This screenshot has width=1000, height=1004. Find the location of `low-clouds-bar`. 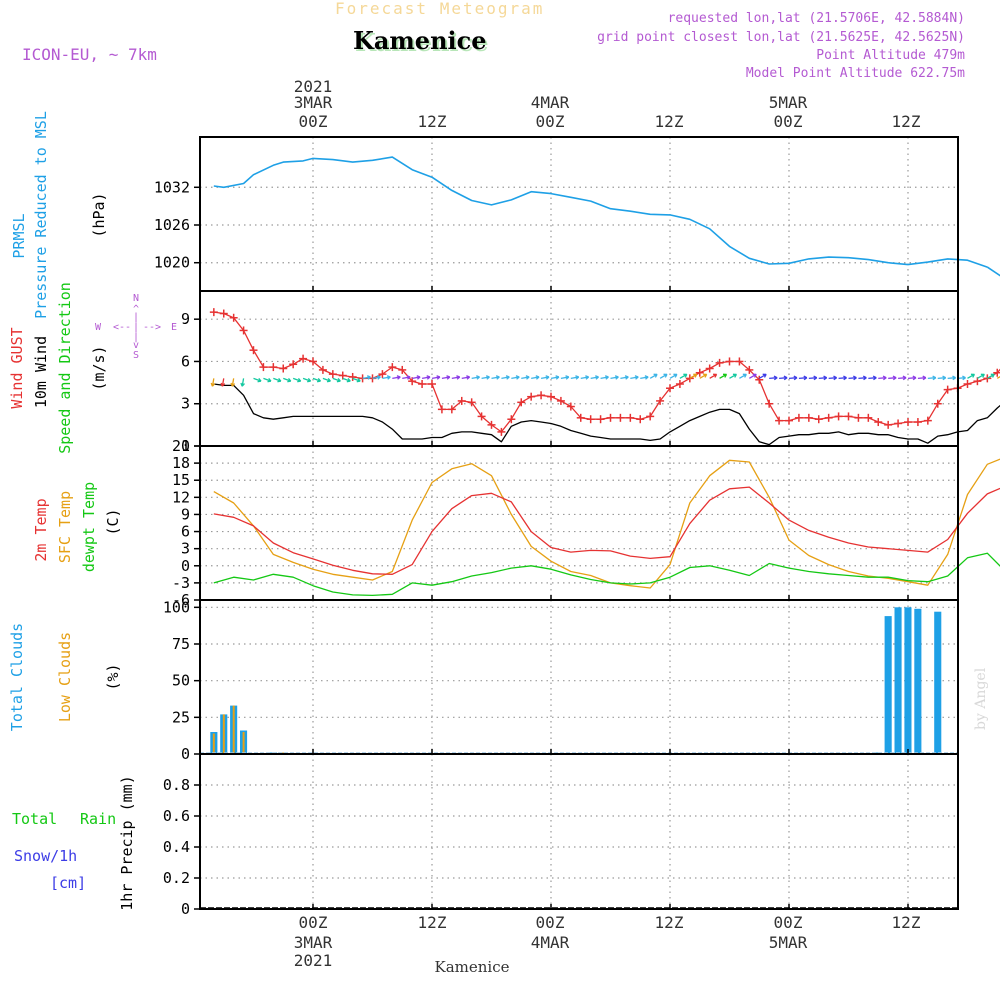

low-clouds-bar is located at coordinates (224, 734).